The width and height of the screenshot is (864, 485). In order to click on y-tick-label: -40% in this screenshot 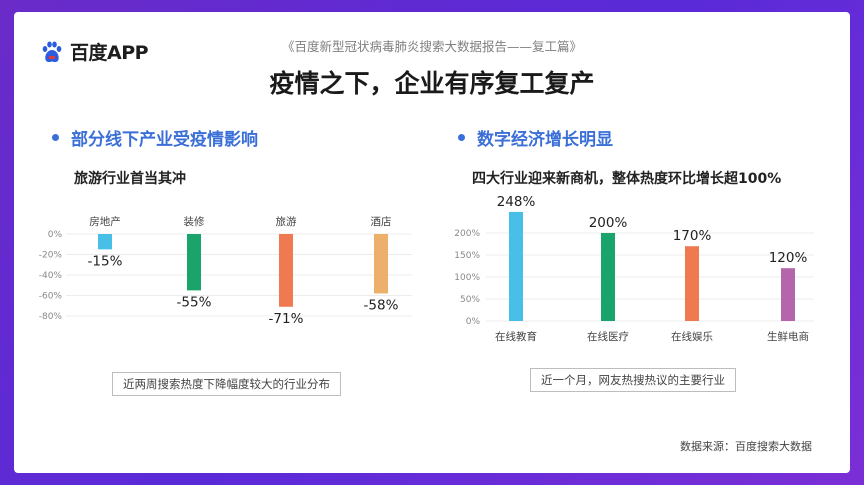, I will do `click(51, 276)`.